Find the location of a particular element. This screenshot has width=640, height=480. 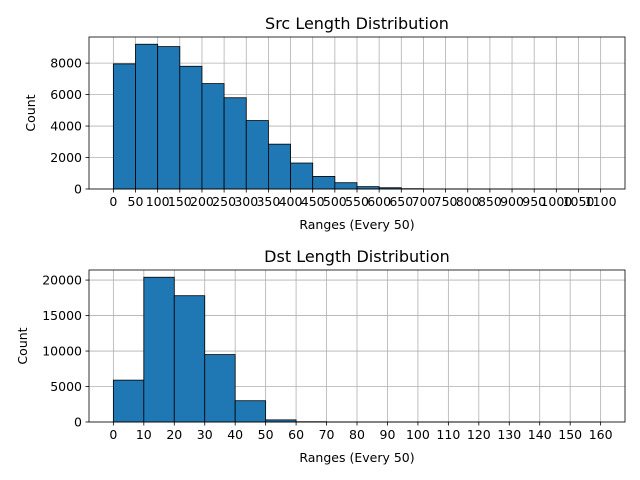

src-x-tick-label: 350 is located at coordinates (268, 201).